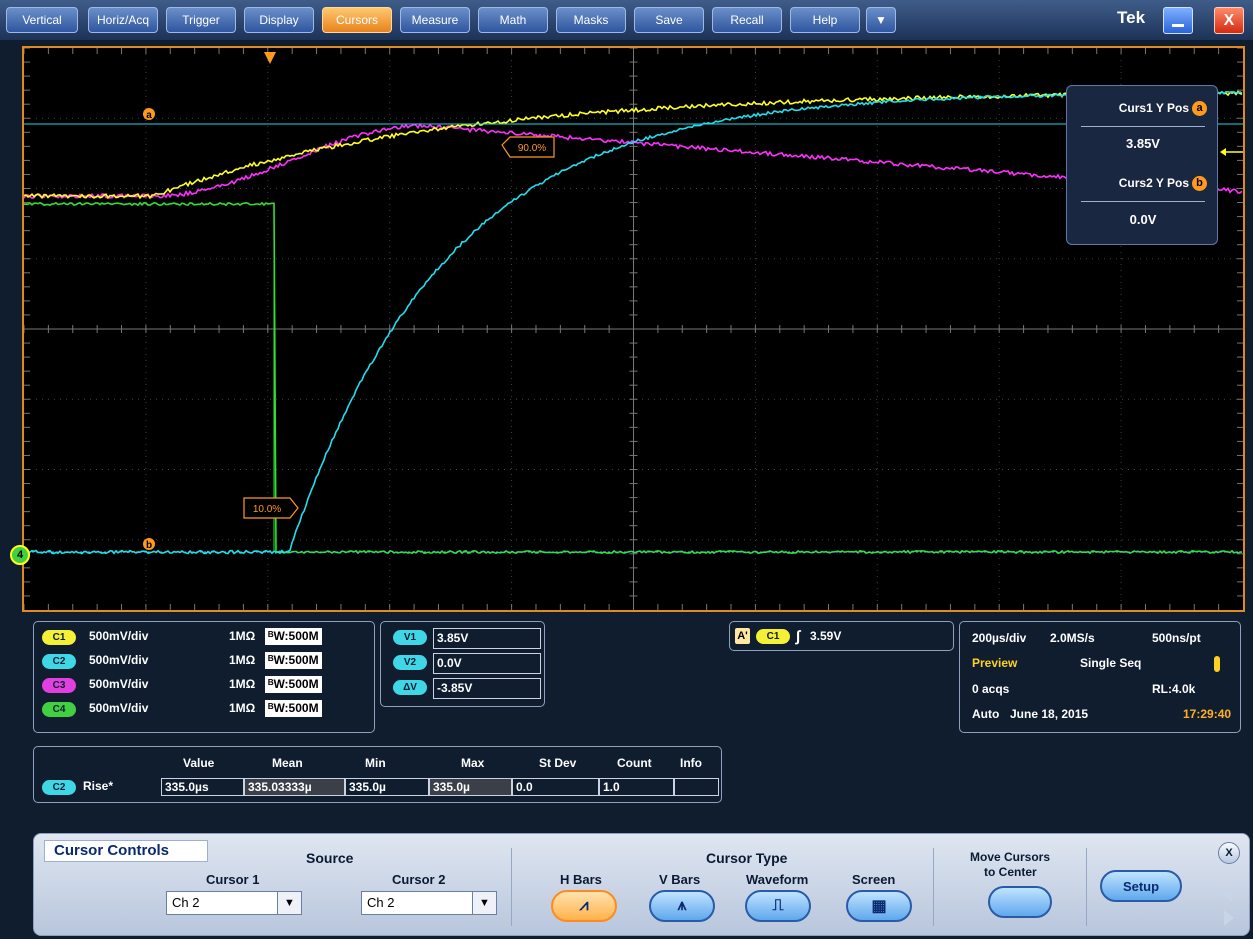 This screenshot has width=1253, height=939. What do you see at coordinates (1141, 886) in the screenshot?
I see `setup-button: Setup` at bounding box center [1141, 886].